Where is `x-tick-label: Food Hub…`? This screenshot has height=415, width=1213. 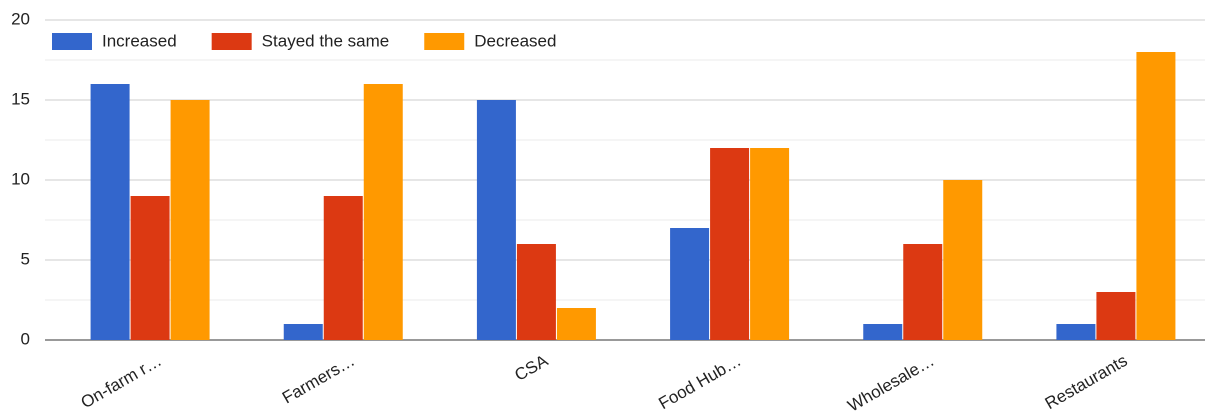
x-tick-label: Food Hub… is located at coordinates (699, 382).